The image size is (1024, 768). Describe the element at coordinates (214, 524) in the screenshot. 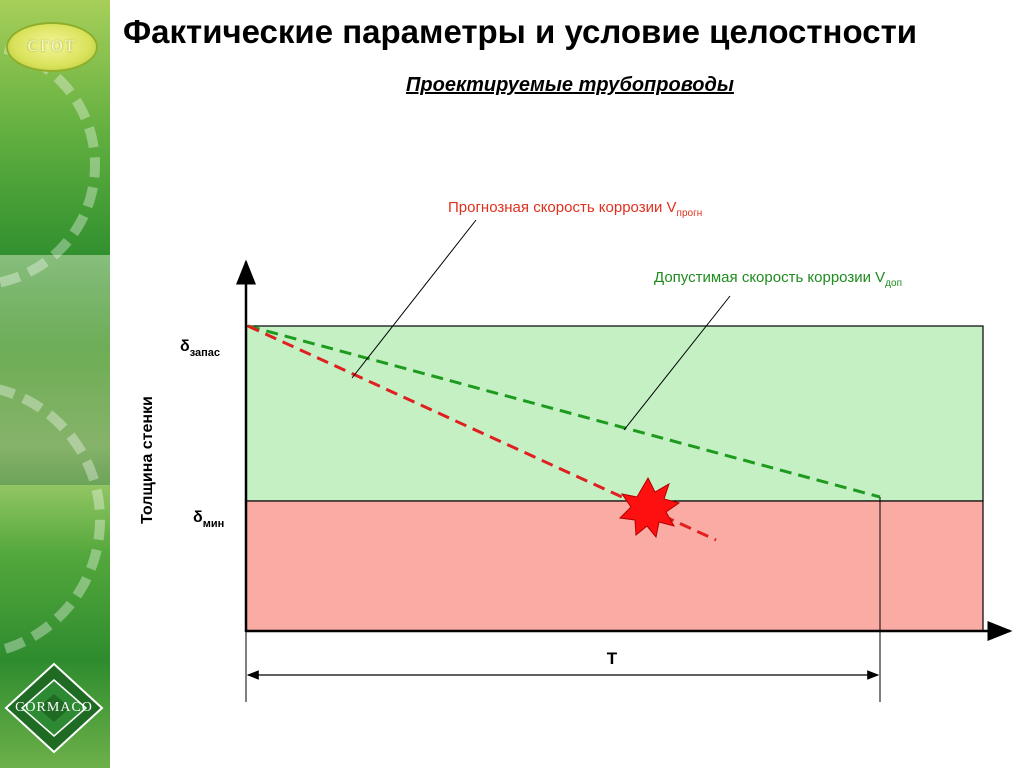

I see `delta-min-subscript: мин` at that location.